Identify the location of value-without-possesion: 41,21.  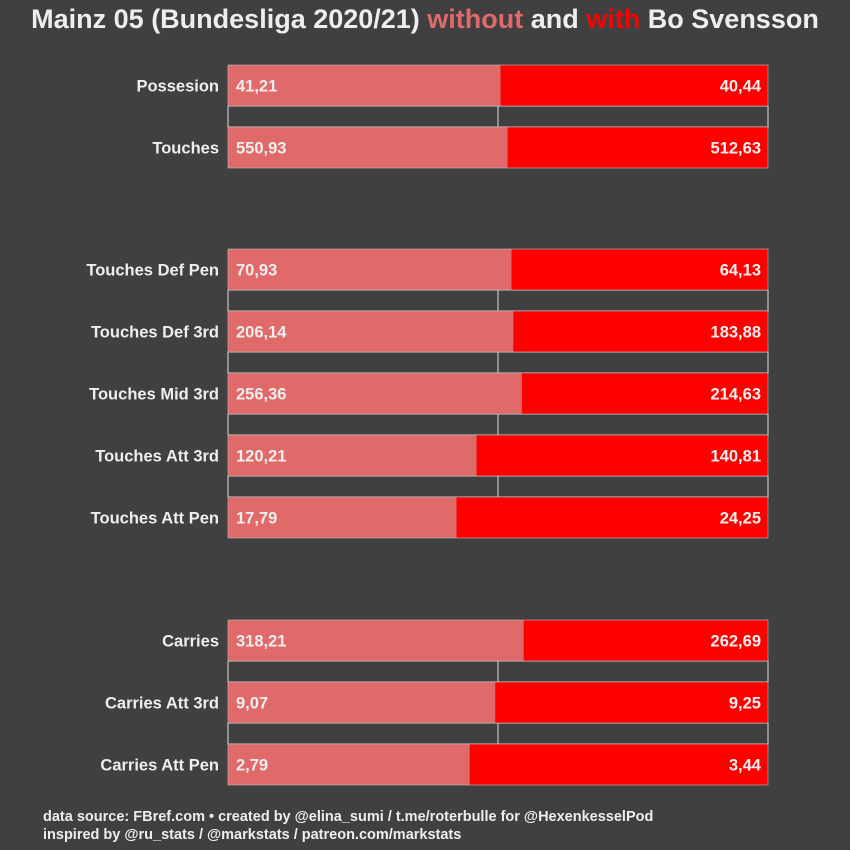
(256, 87).